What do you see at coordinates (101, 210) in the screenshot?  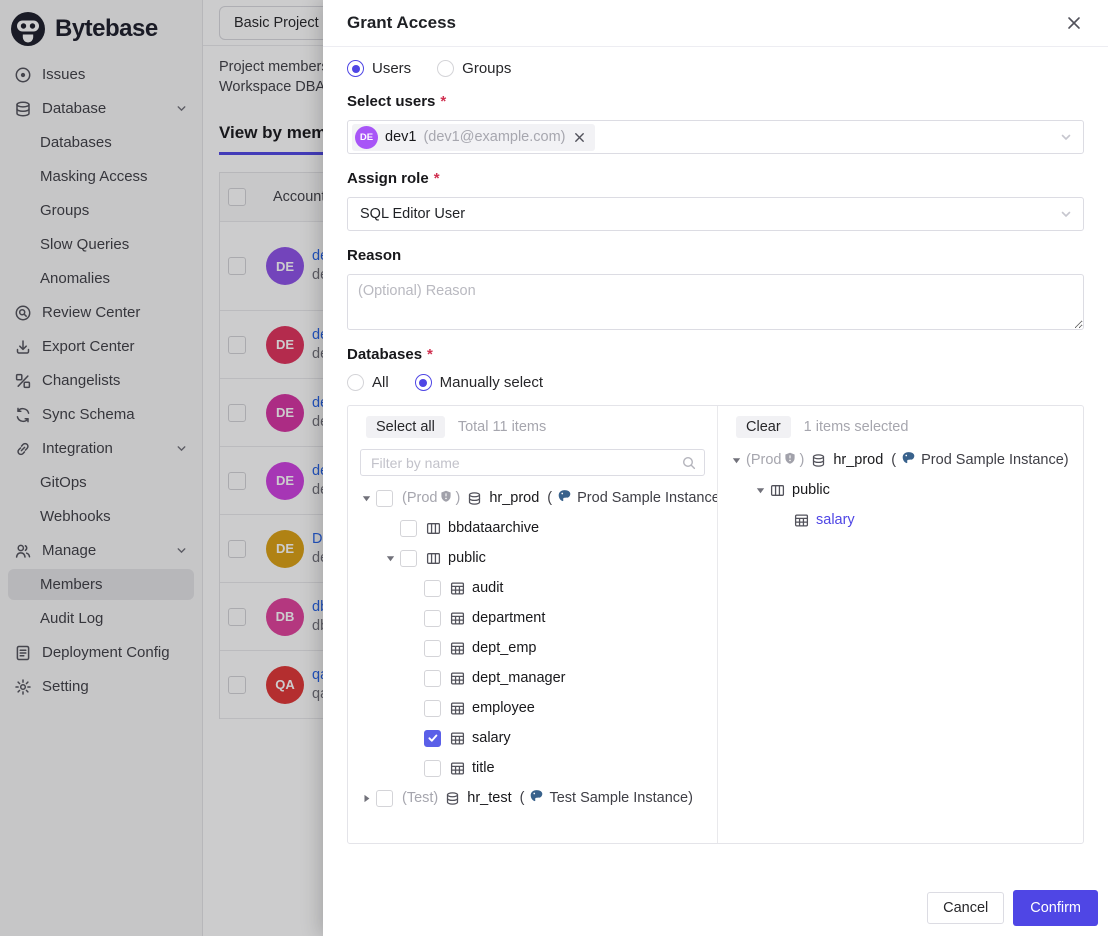 I see `sidebar-item-groups: Groups` at bounding box center [101, 210].